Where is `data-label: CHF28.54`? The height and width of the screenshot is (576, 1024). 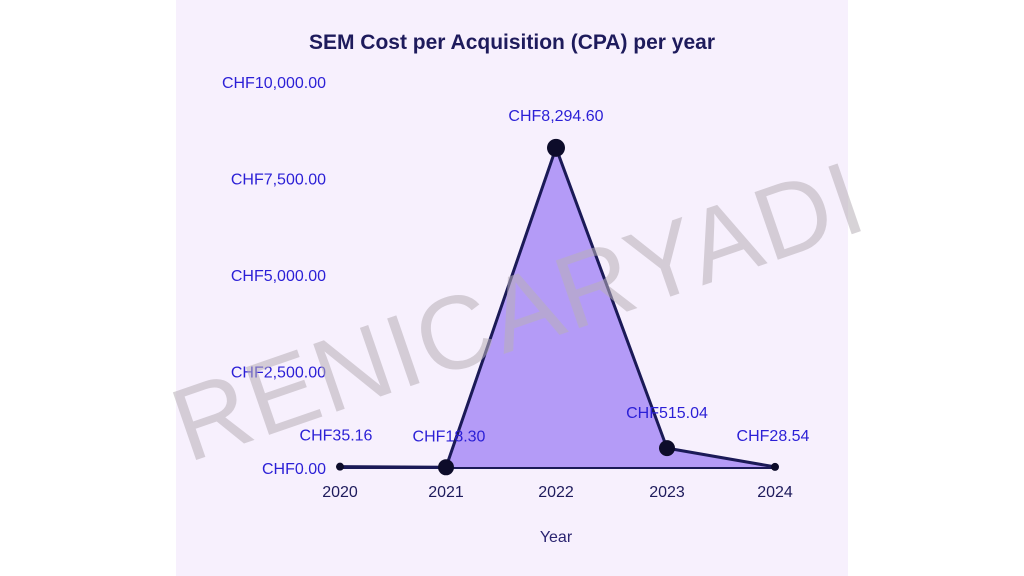 data-label: CHF28.54 is located at coordinates (773, 436).